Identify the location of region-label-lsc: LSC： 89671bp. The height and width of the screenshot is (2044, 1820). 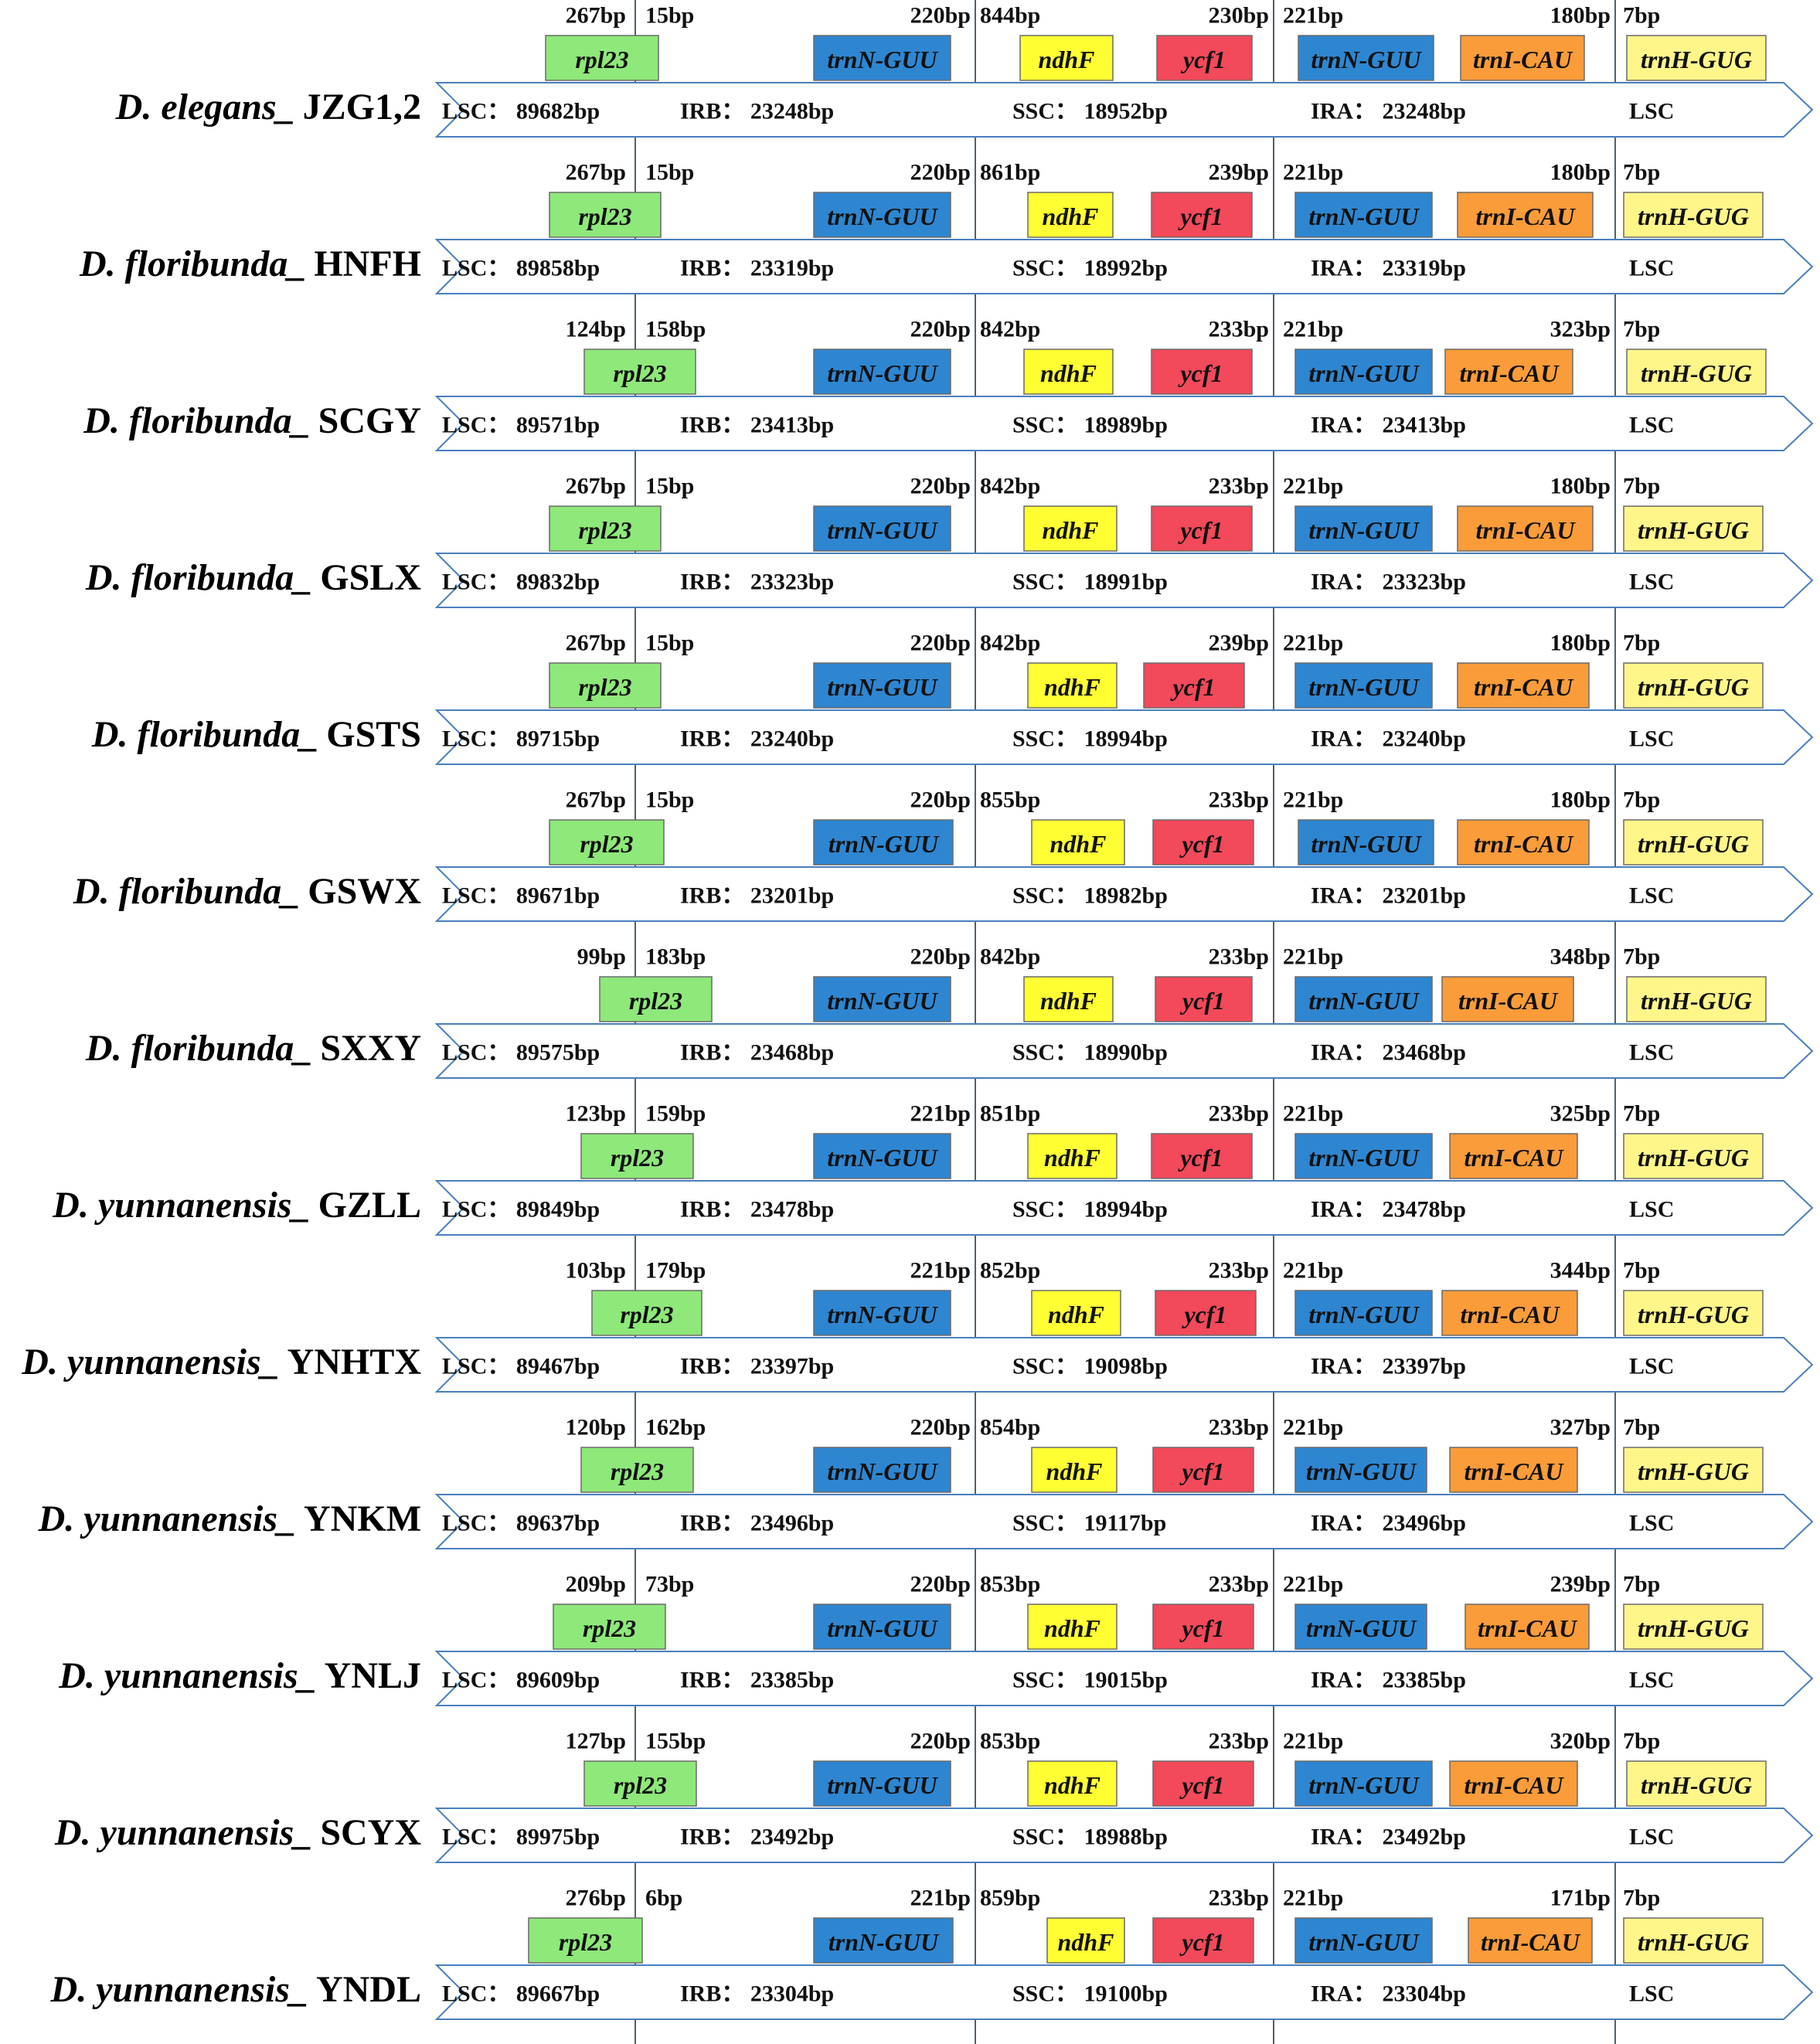
(521, 896).